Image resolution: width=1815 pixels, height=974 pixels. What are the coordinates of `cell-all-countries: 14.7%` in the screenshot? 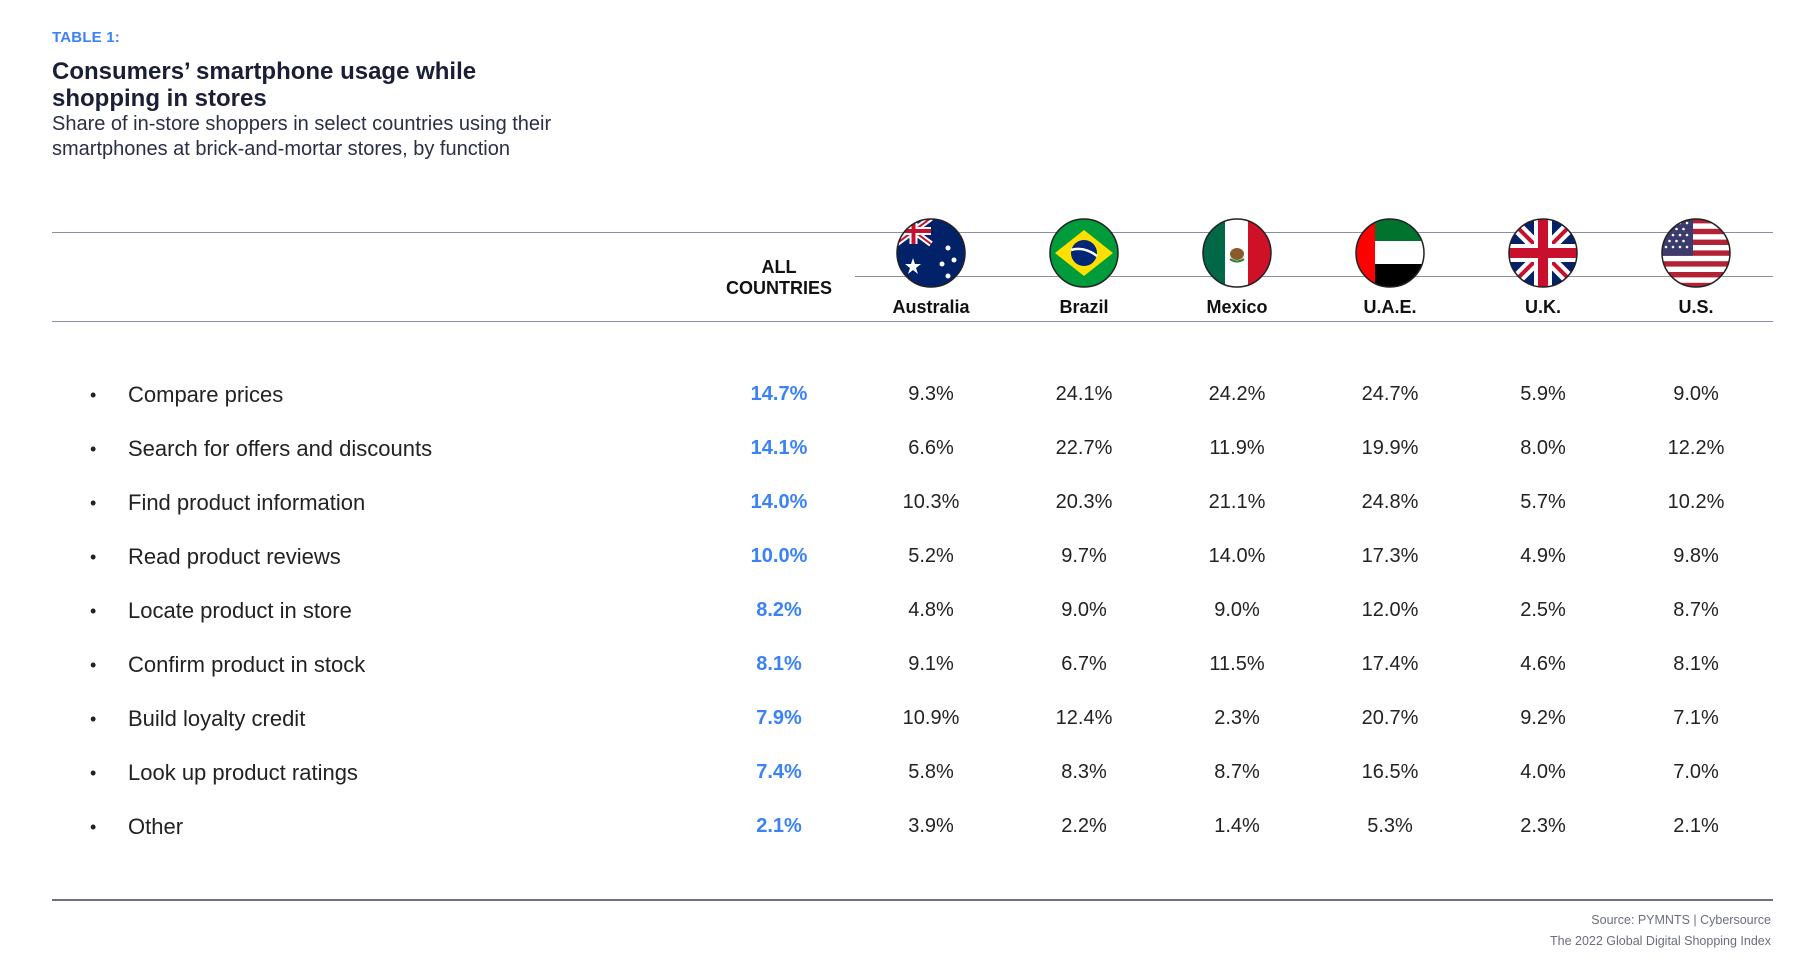 It's located at (779, 394).